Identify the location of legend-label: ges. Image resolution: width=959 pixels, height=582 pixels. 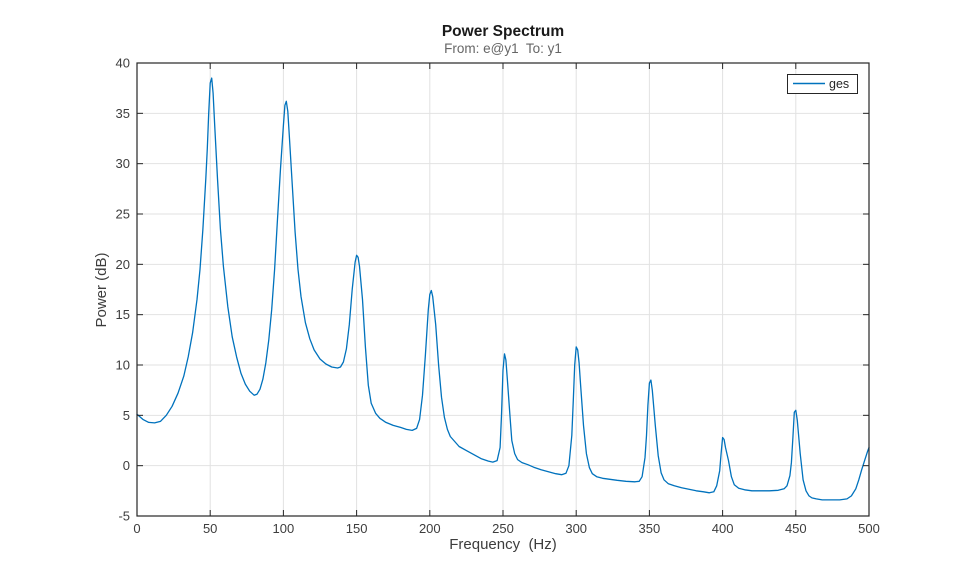
(839, 84).